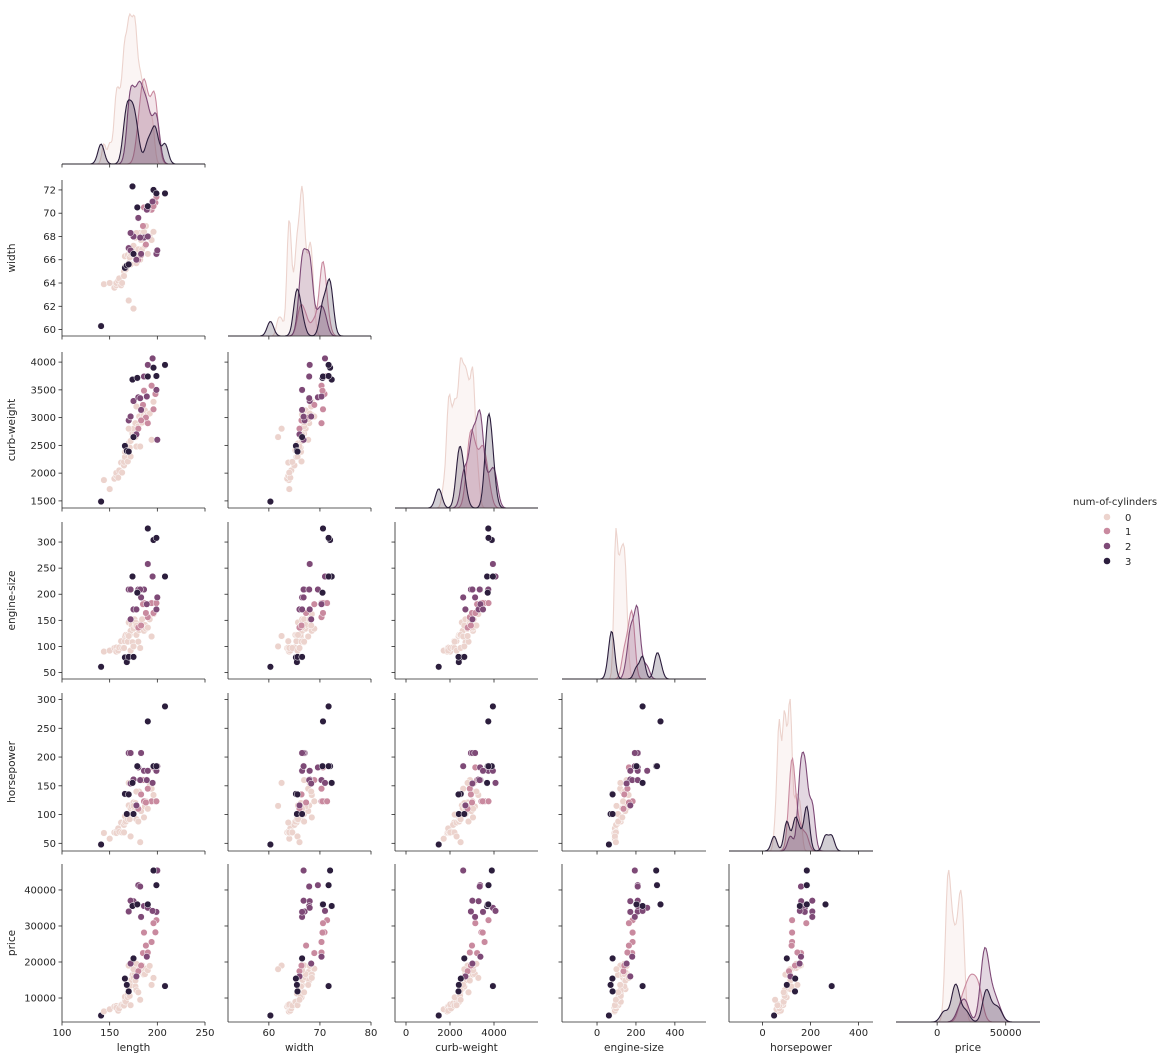 The image size is (1164, 1062). Describe the element at coordinates (634, 1048) in the screenshot. I see `x-axis-label: engine-size` at that location.